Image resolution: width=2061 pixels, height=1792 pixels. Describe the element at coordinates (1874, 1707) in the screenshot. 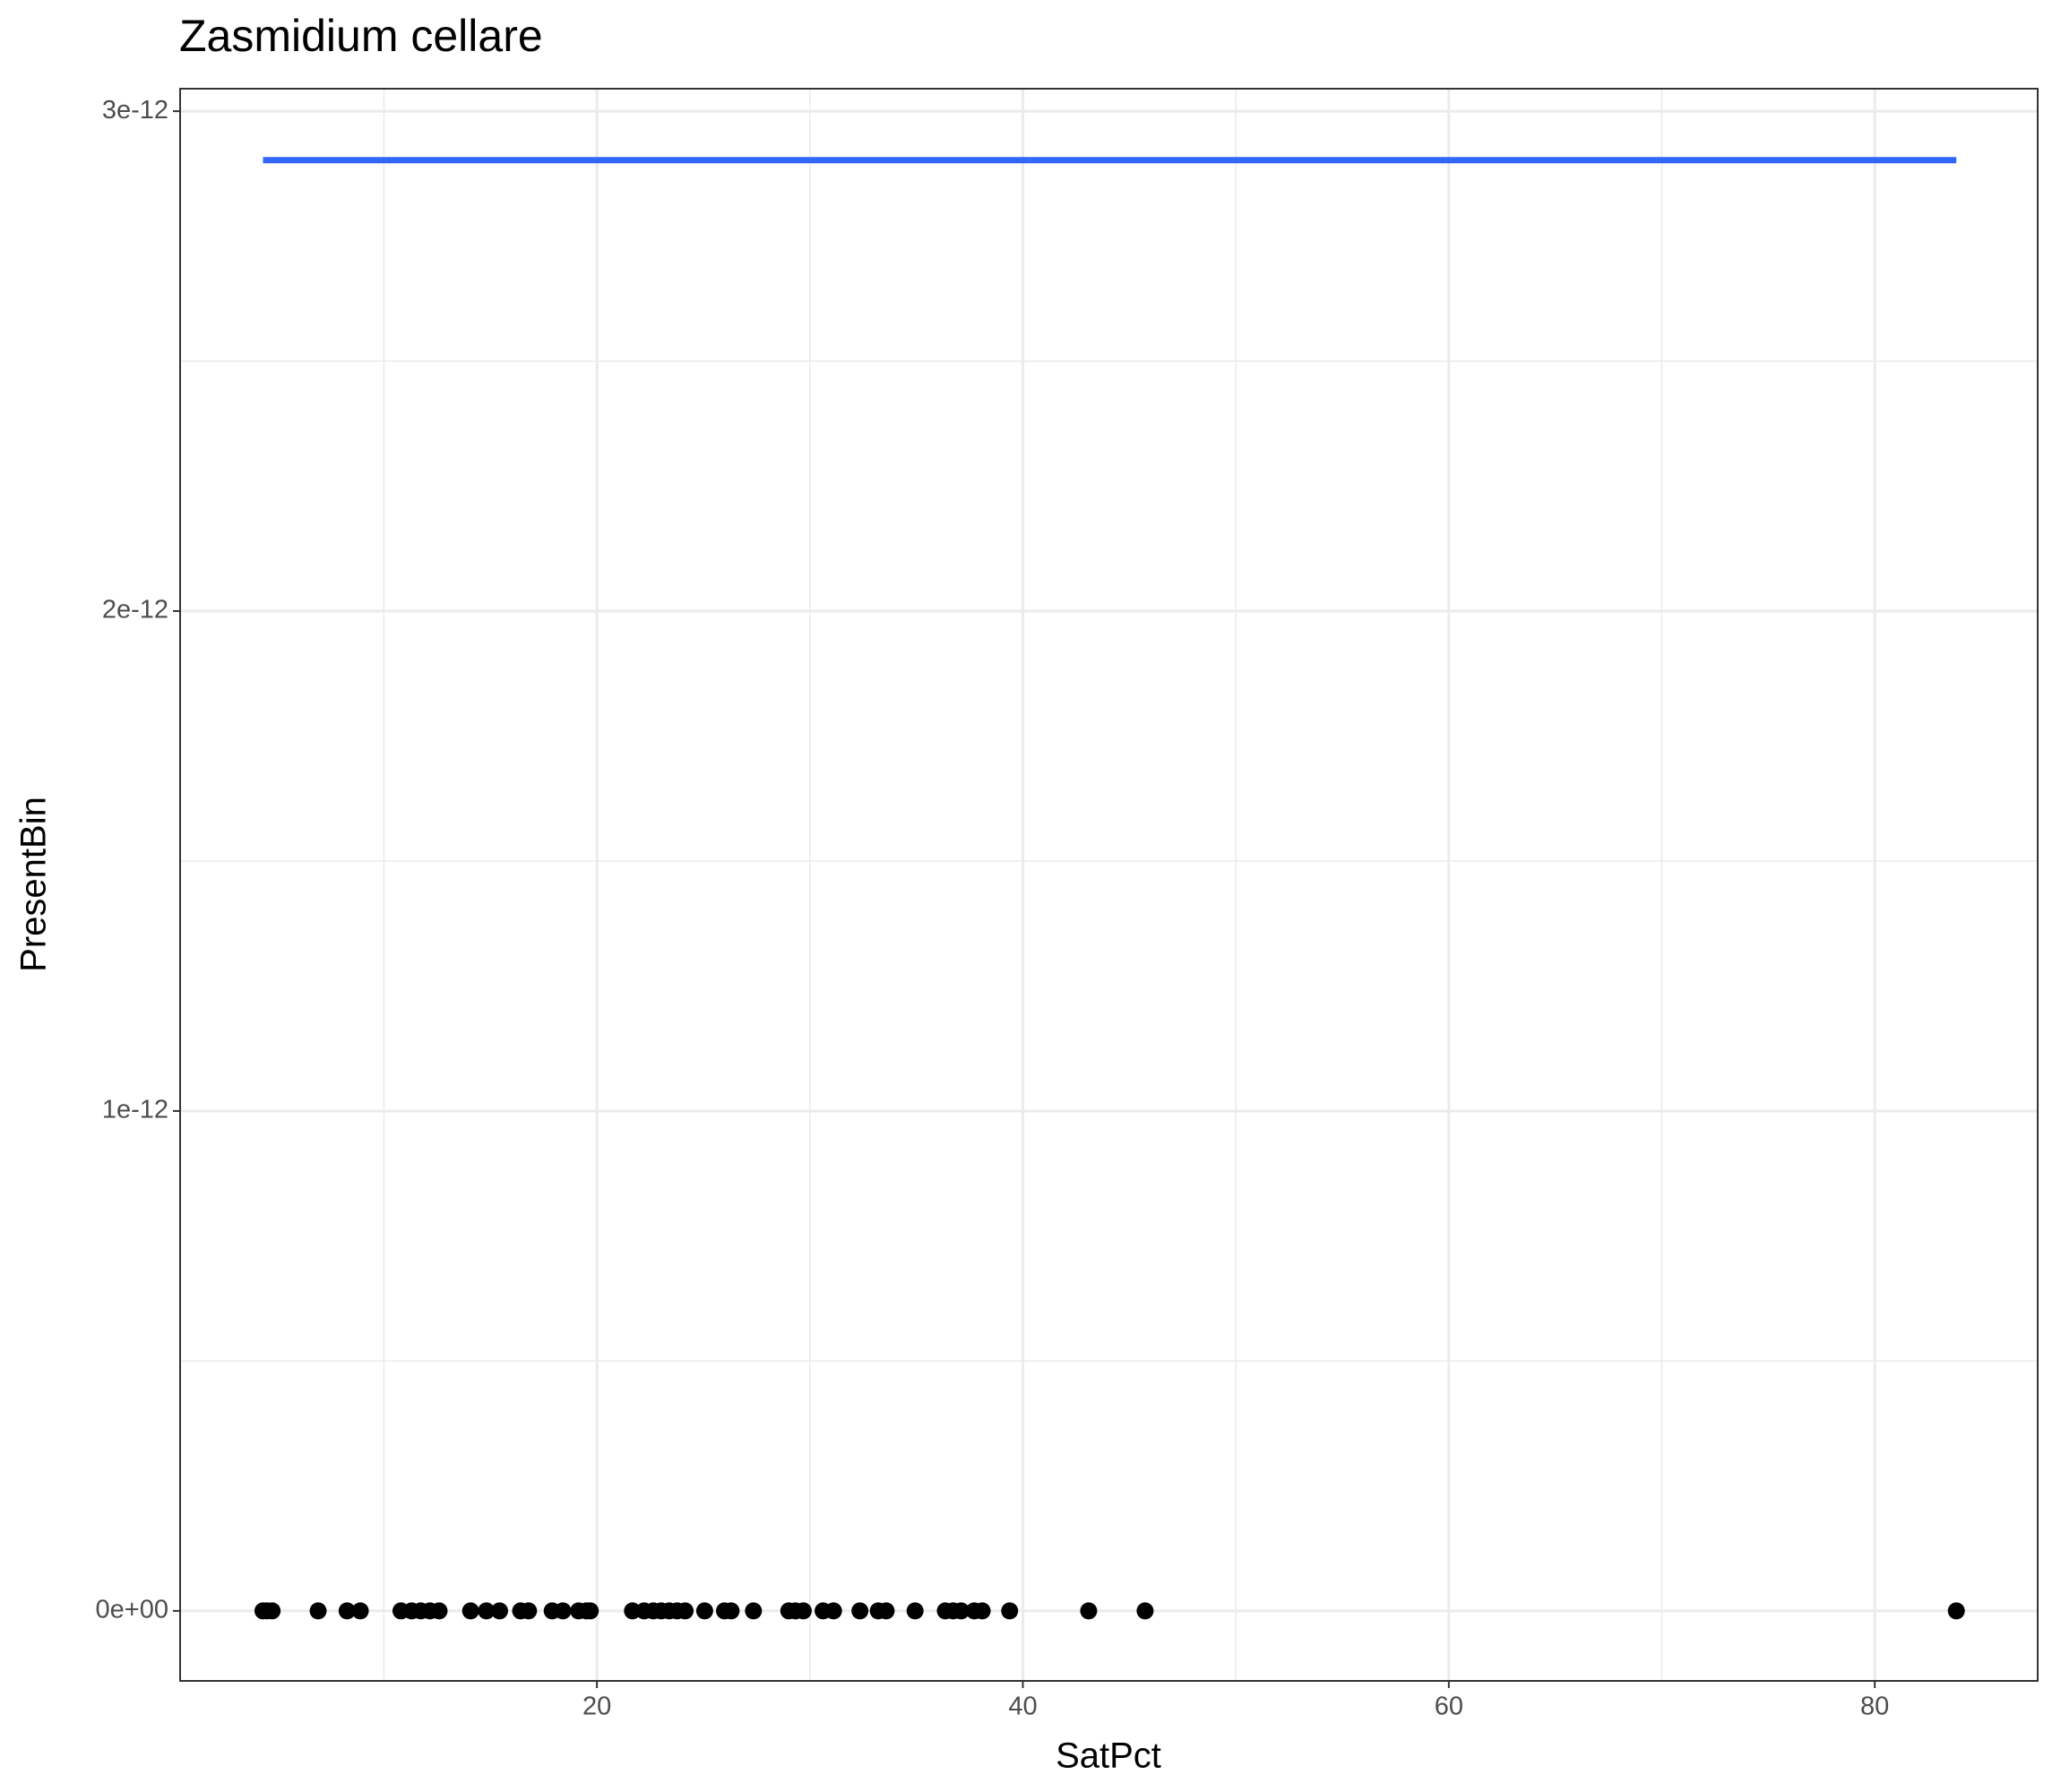

I see `x-tick-label: 80` at that location.